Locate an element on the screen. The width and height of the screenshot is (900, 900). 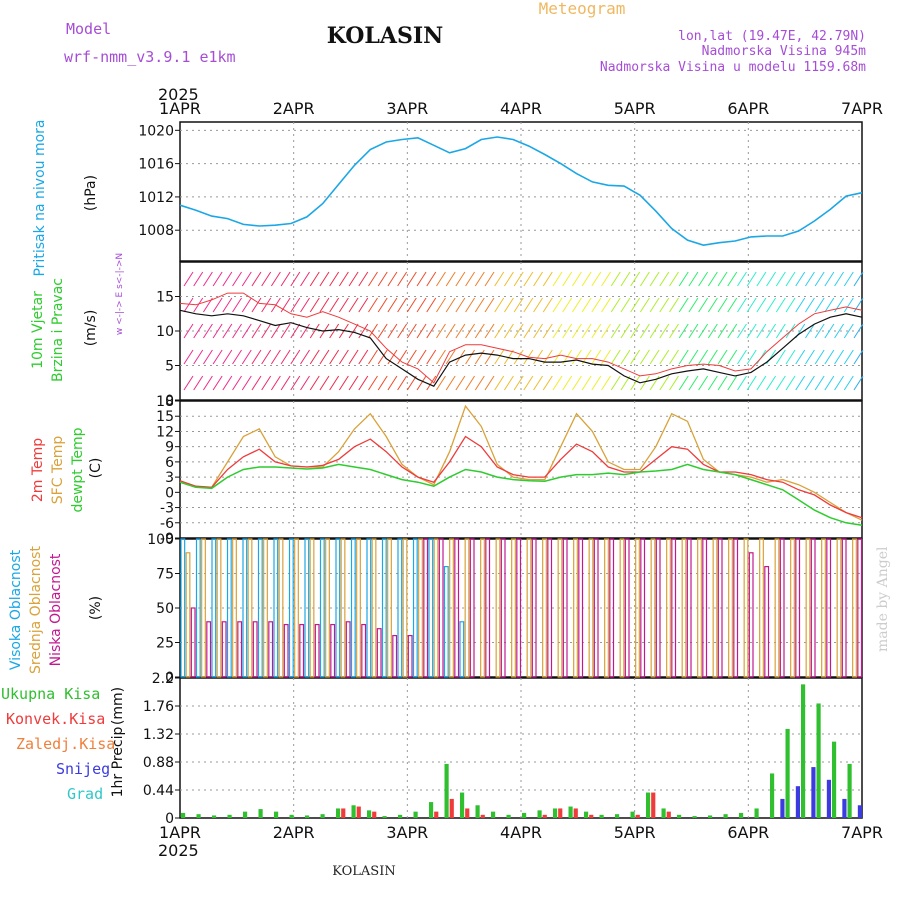
wind-speed-line is located at coordinates (521, 348).